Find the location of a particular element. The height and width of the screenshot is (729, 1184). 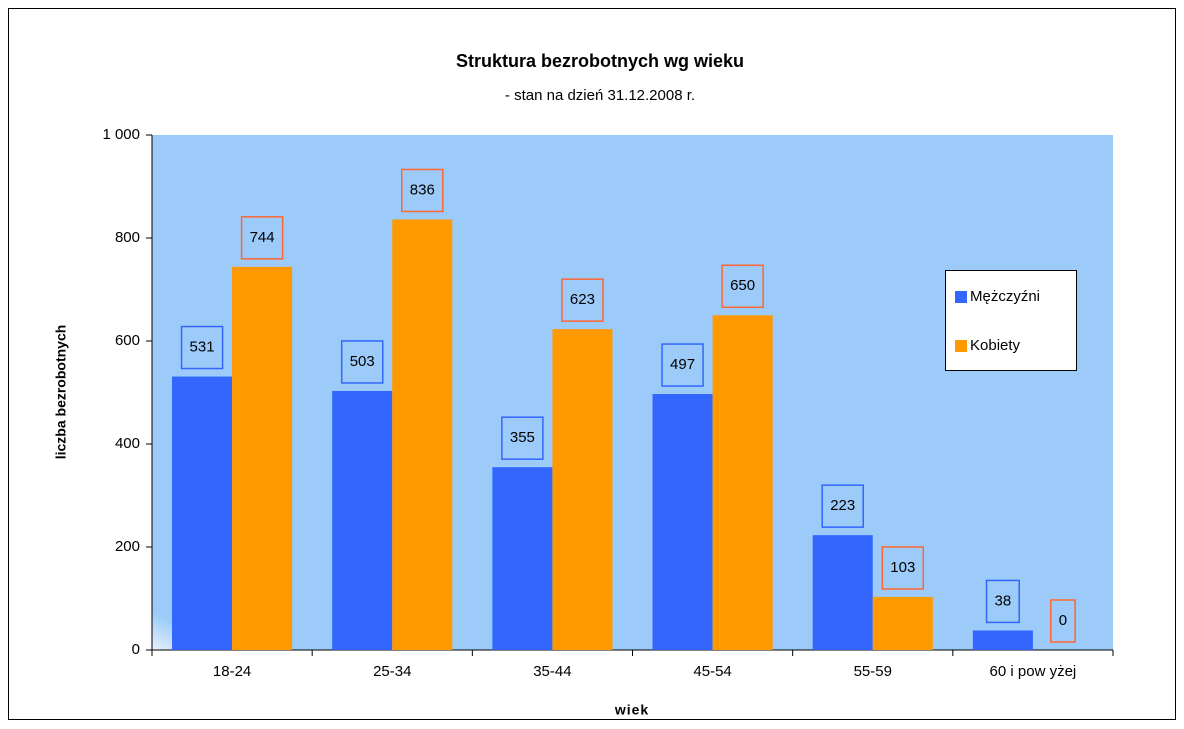

y-tick-label: 0 is located at coordinates (136, 649).